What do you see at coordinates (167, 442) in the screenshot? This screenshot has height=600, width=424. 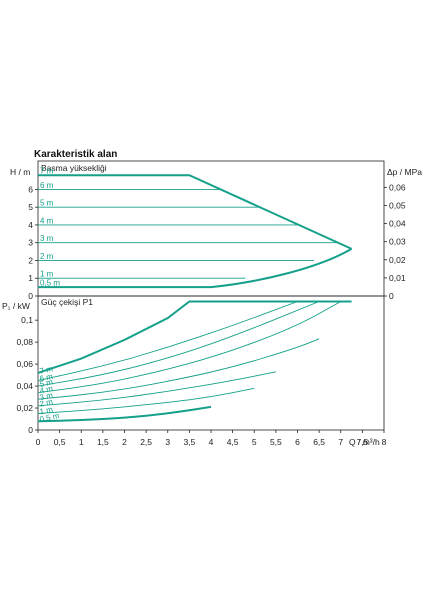 I see `flow-tick-label: 3` at bounding box center [167, 442].